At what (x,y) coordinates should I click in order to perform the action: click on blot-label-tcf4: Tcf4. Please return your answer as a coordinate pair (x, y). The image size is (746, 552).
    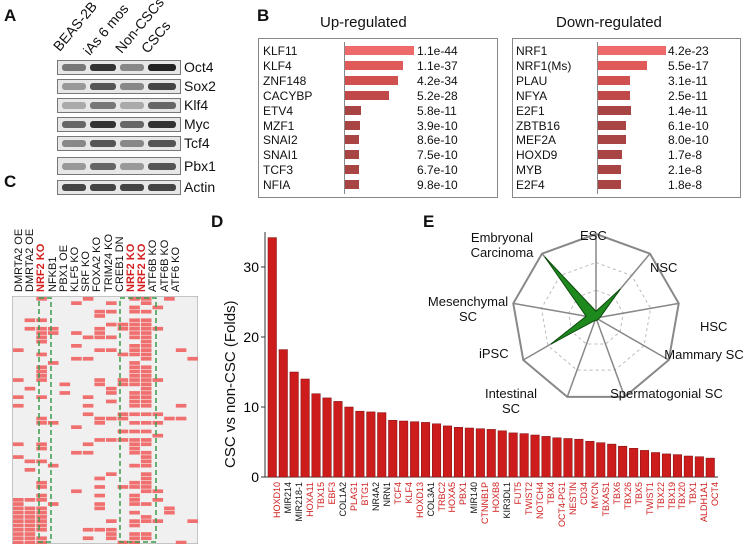
    Looking at the image, I should click on (197, 143).